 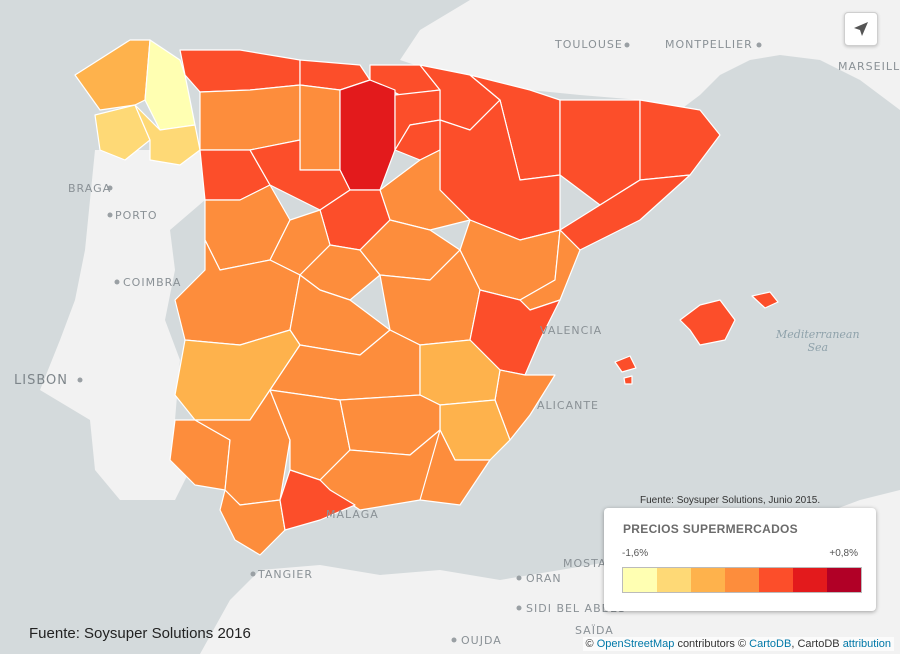 What do you see at coordinates (628, 380) in the screenshot?
I see `region-formentera` at bounding box center [628, 380].